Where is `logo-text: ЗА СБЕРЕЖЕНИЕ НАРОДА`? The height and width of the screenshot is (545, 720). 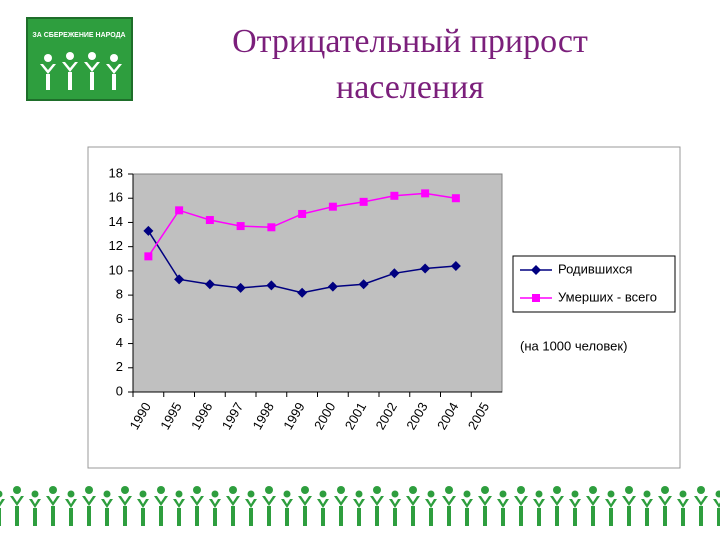 logo-text: ЗА СБЕРЕЖЕНИЕ НАРОДА is located at coordinates (78, 35).